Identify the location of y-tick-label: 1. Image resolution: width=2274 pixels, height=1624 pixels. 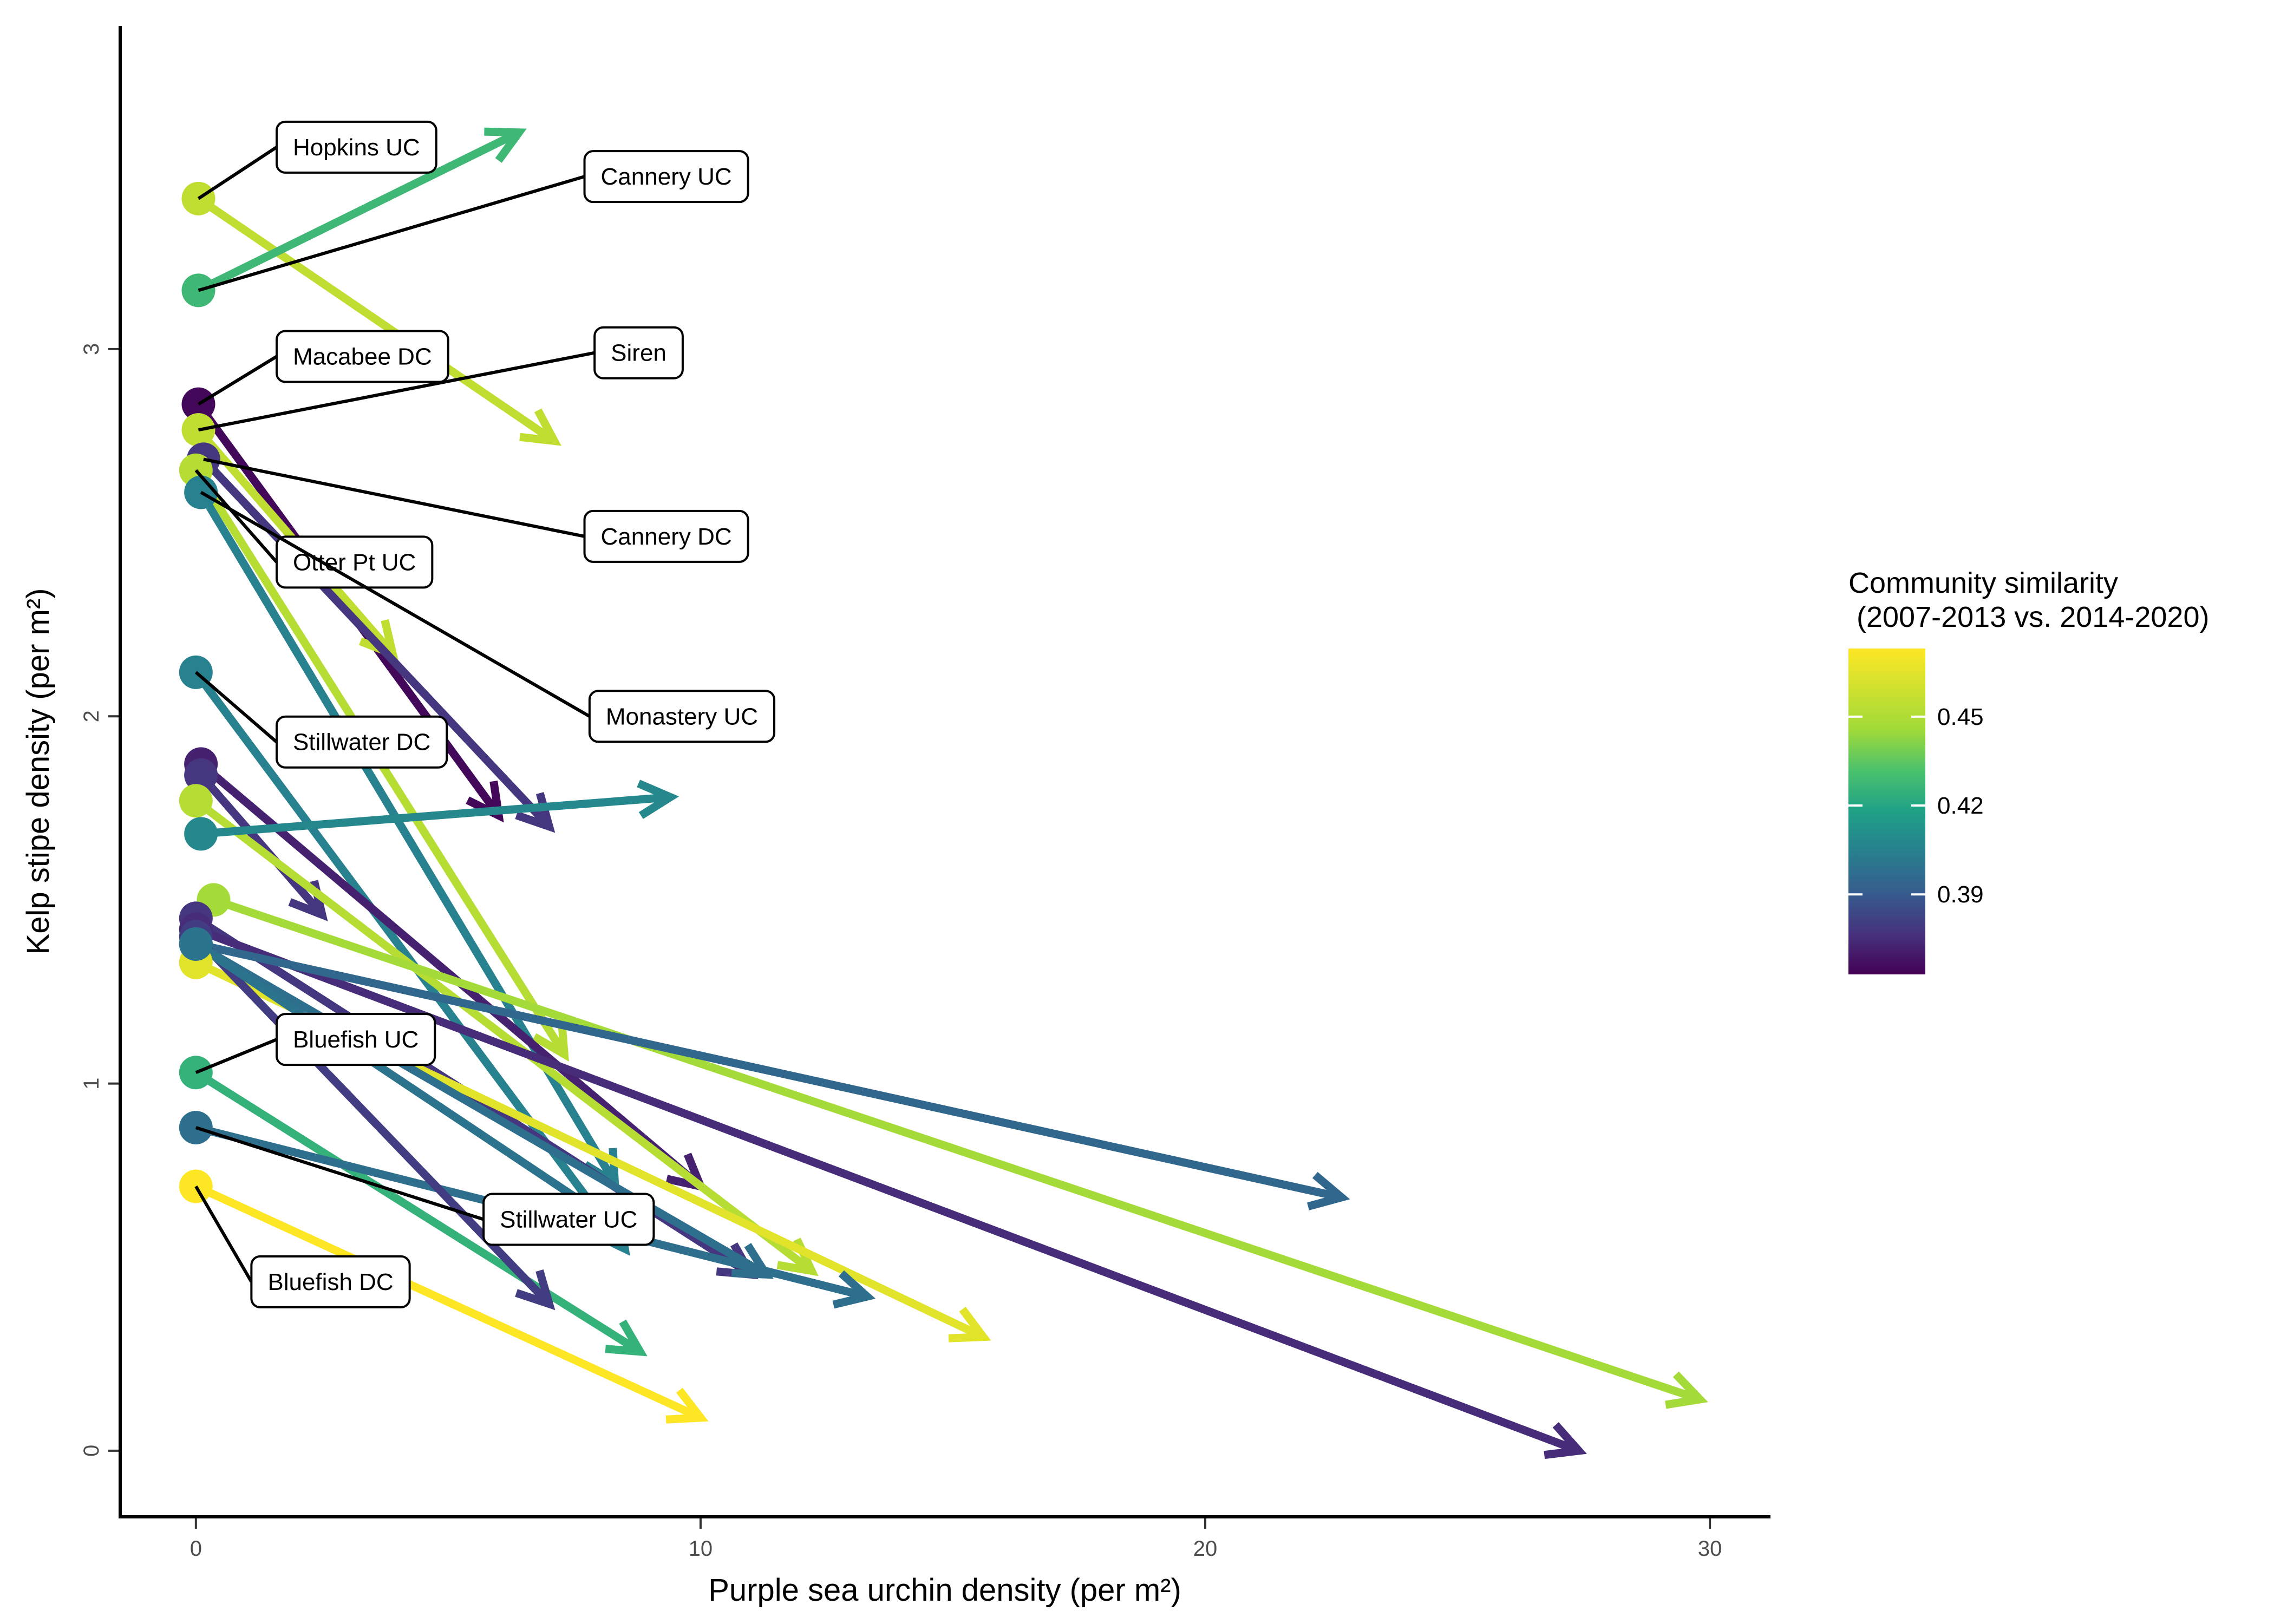
(91, 1083).